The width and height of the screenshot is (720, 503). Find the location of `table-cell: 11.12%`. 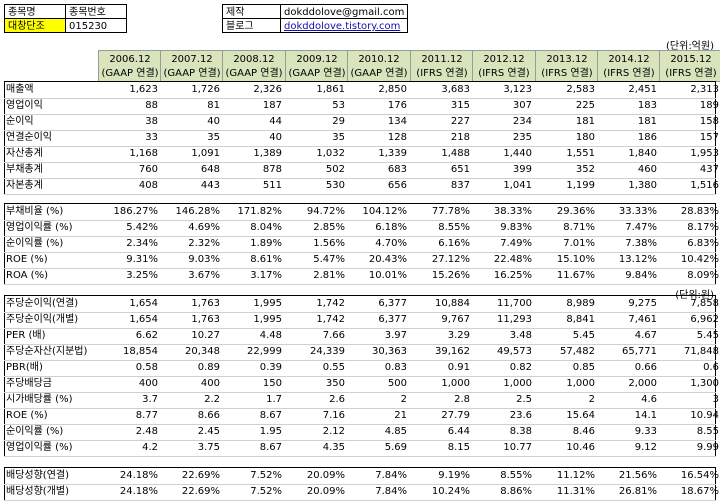

table-cell: 11.12% is located at coordinates (575, 475).